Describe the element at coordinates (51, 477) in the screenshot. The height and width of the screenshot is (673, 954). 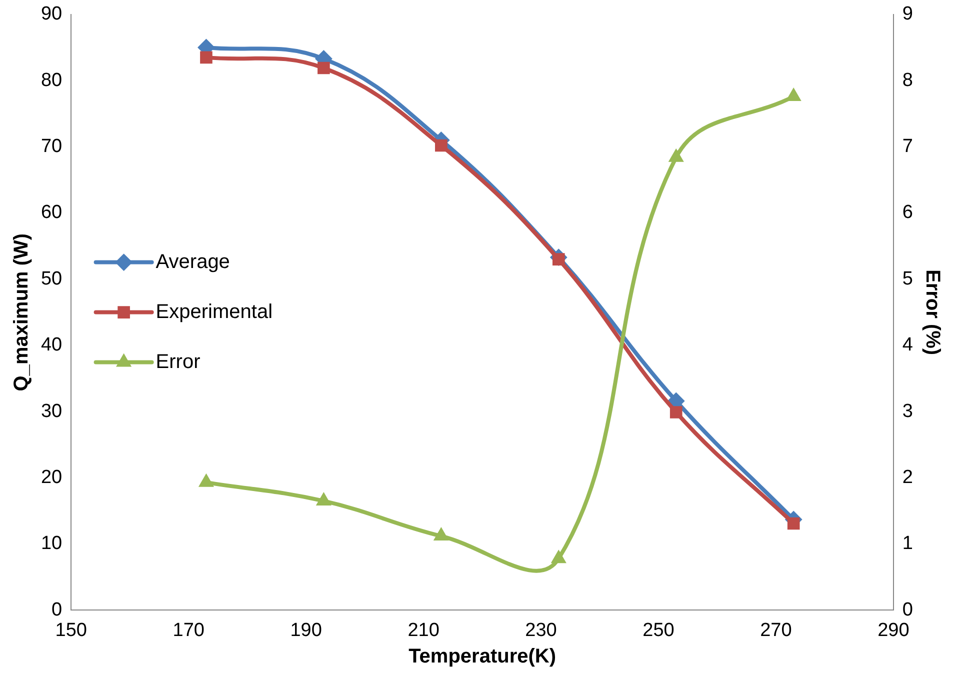
I see `y-tick-label: 20` at that location.